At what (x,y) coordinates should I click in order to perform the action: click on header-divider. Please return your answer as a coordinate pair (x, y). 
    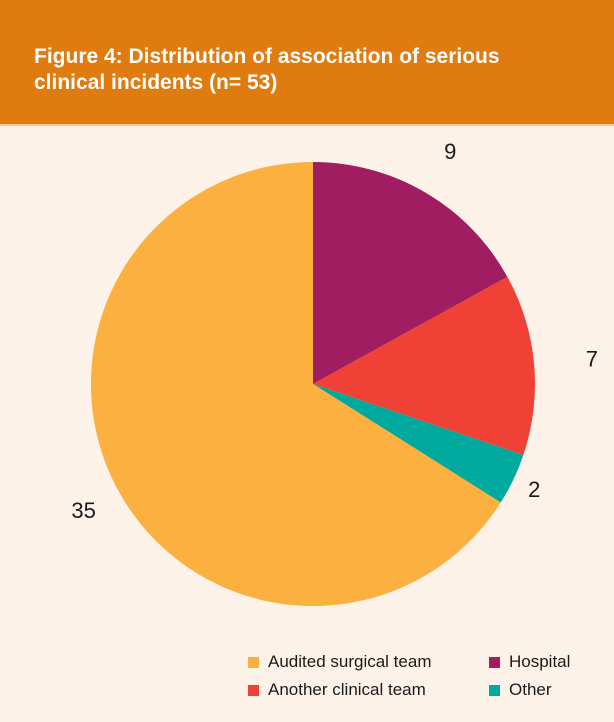
    Looking at the image, I should click on (307, 125).